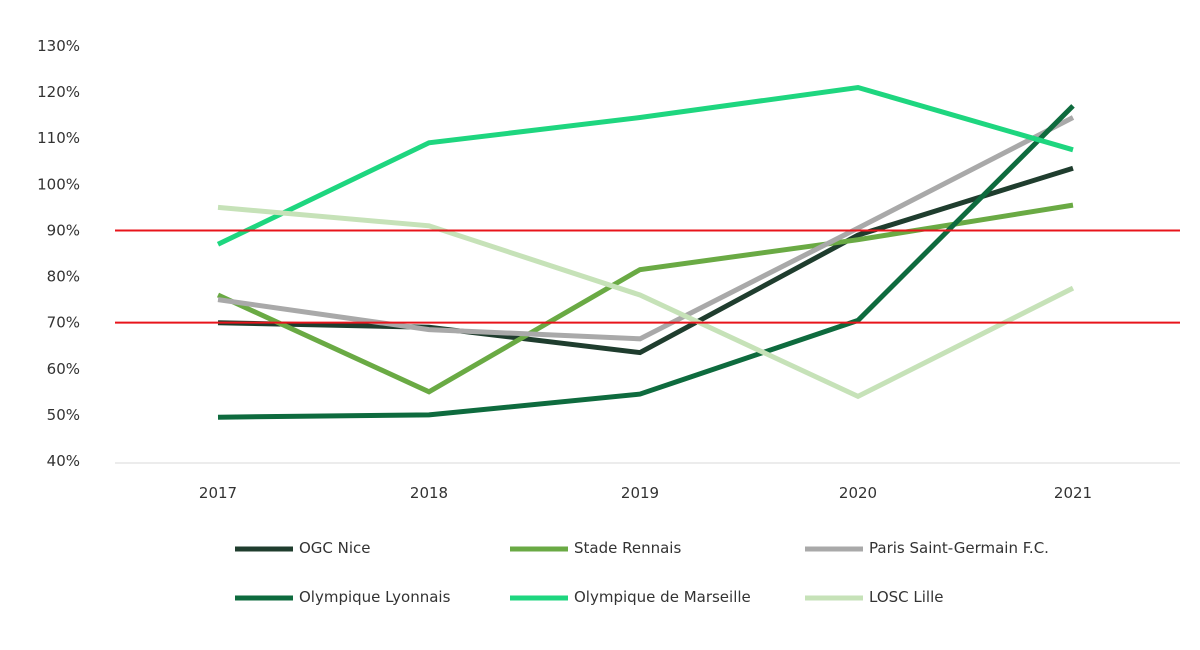 This screenshot has height=650, width=1200. Describe the element at coordinates (58, 92) in the screenshot. I see `y-tick-label: 120%` at that location.